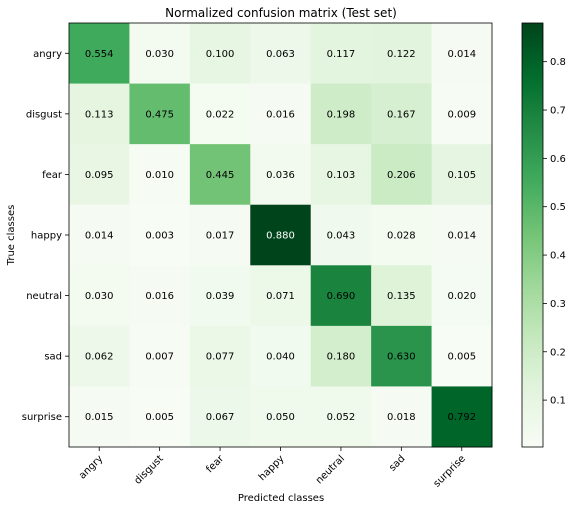 Image resolution: width=573 pixels, height=510 pixels. I want to click on colorbar-tick-label: 0.5, so click(558, 207).